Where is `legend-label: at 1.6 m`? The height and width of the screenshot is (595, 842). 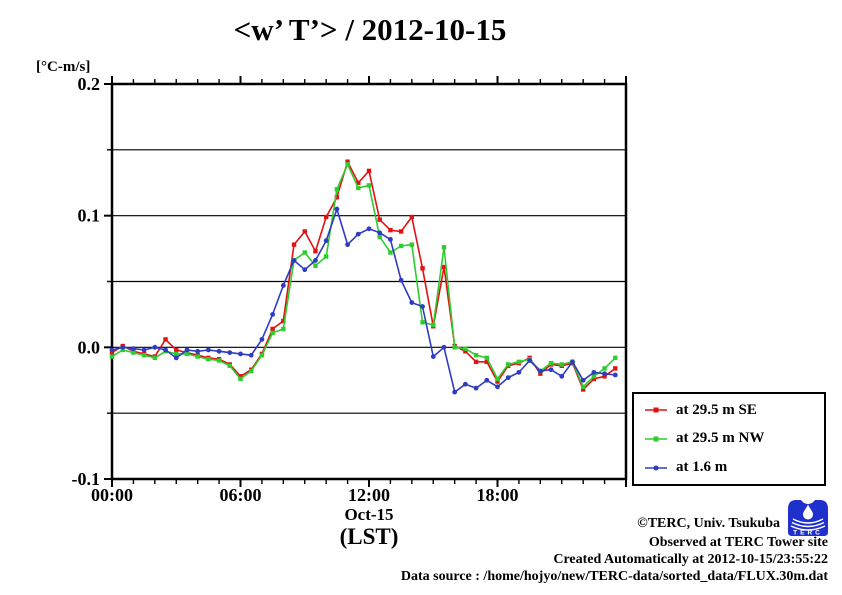
legend-label: at 1.6 m is located at coordinates (702, 467).